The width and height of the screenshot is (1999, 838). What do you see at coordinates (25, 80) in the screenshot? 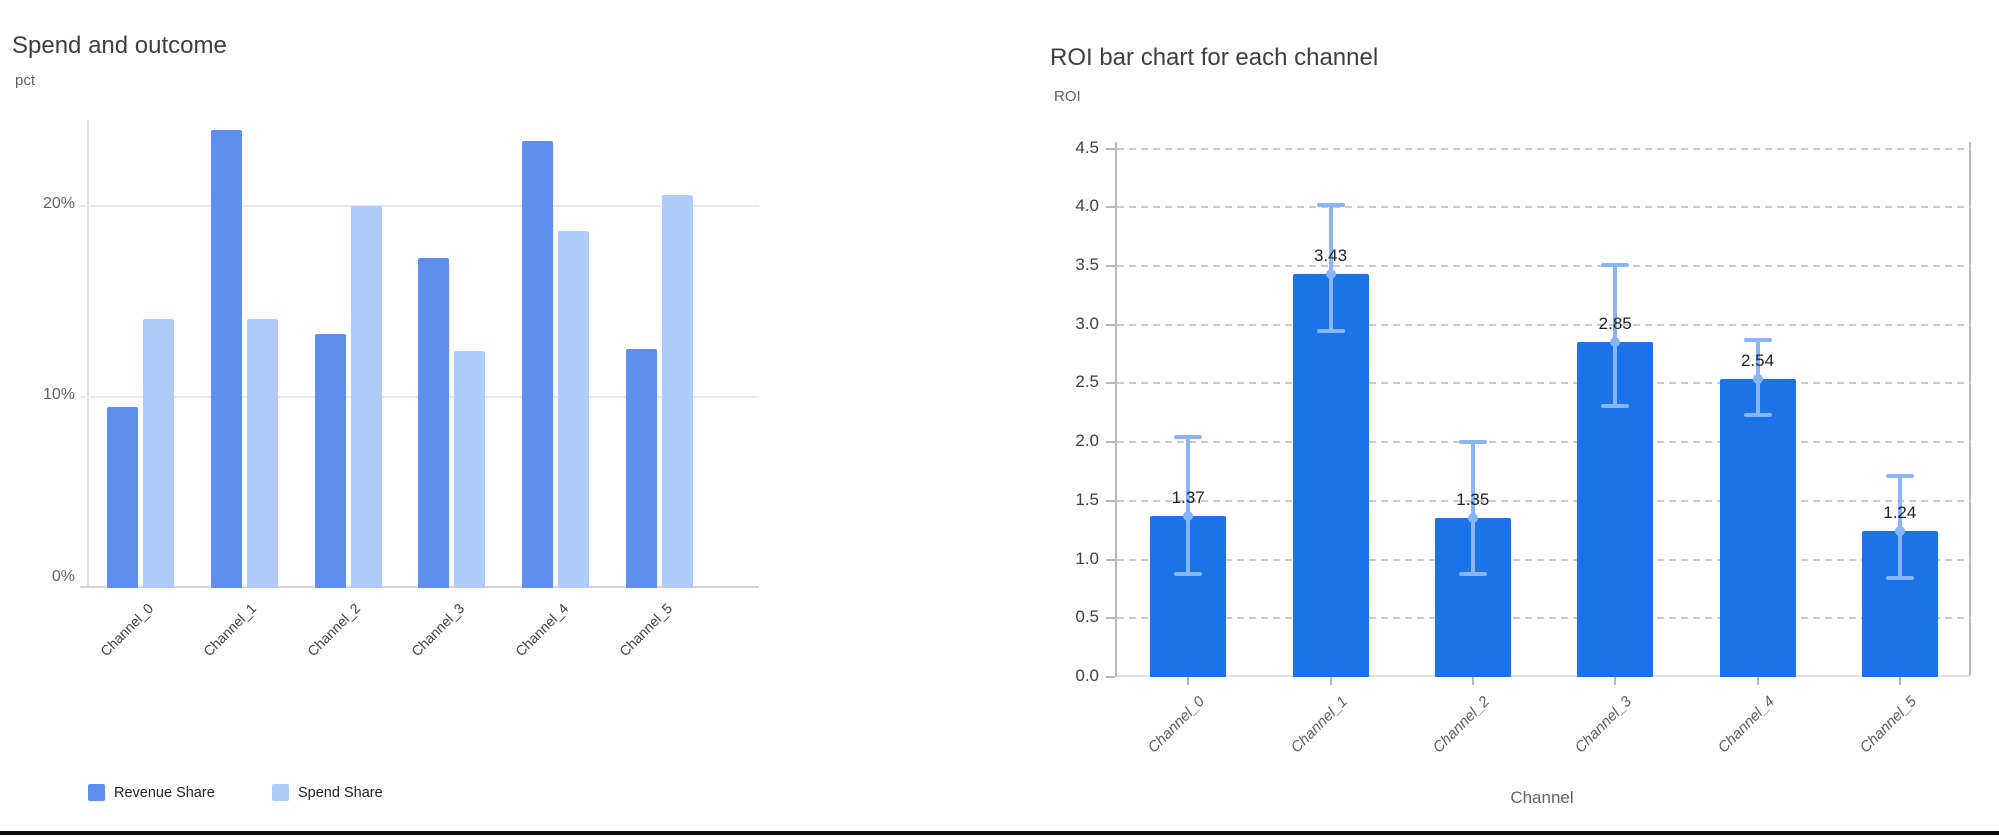
I see `spend-outcome-y-axis-unit-label: pct` at bounding box center [25, 80].